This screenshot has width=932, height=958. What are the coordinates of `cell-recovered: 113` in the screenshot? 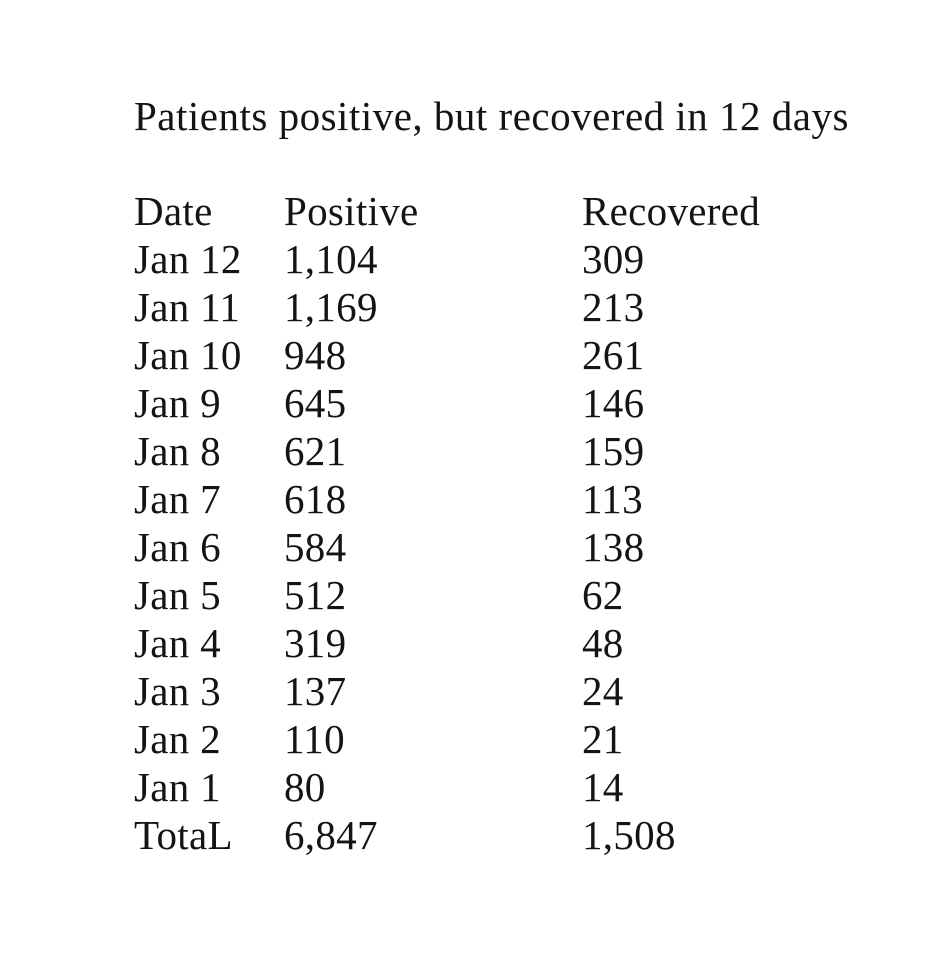 It's located at (612, 499).